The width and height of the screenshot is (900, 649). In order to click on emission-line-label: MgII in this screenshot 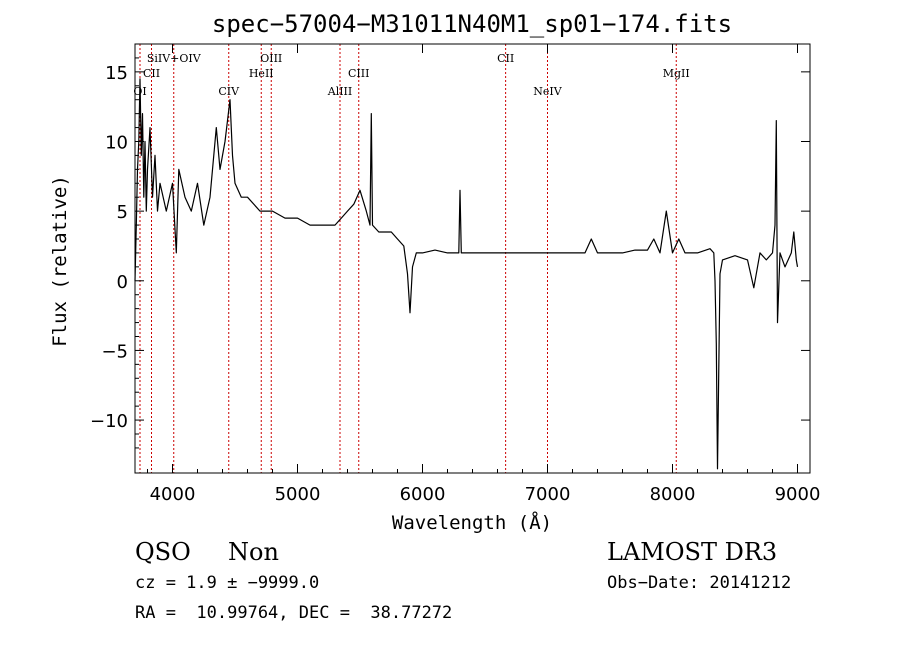, I will do `click(676, 73)`.